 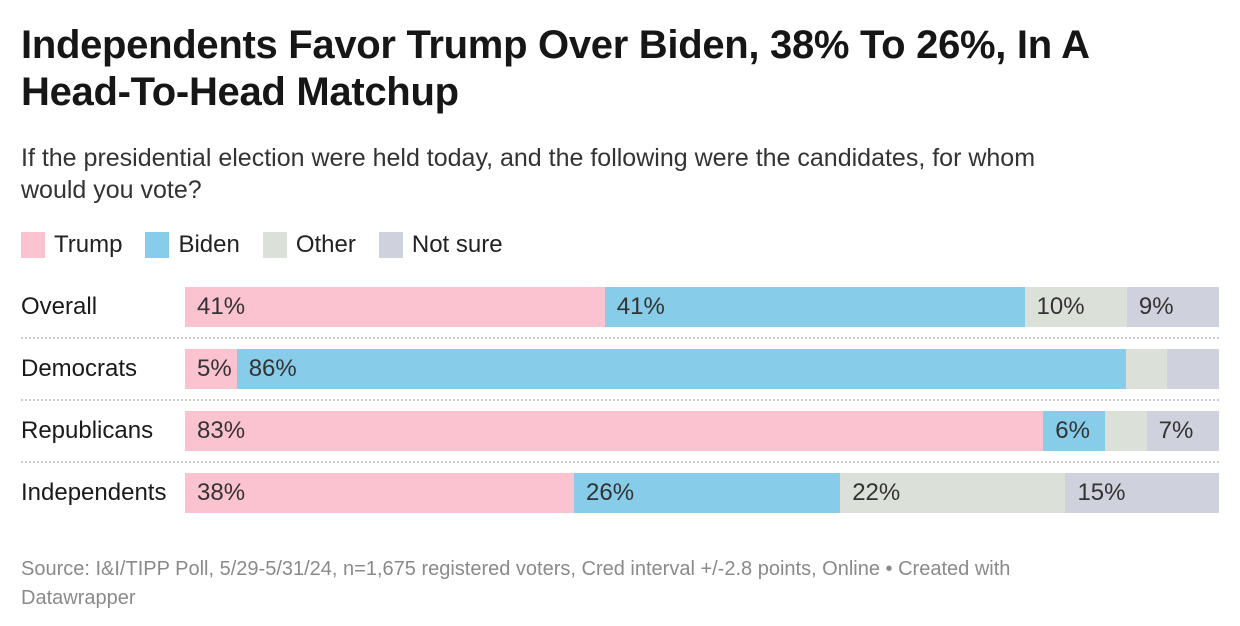 I want to click on value-label-republicans-biden: 6%, so click(x=1072, y=430).